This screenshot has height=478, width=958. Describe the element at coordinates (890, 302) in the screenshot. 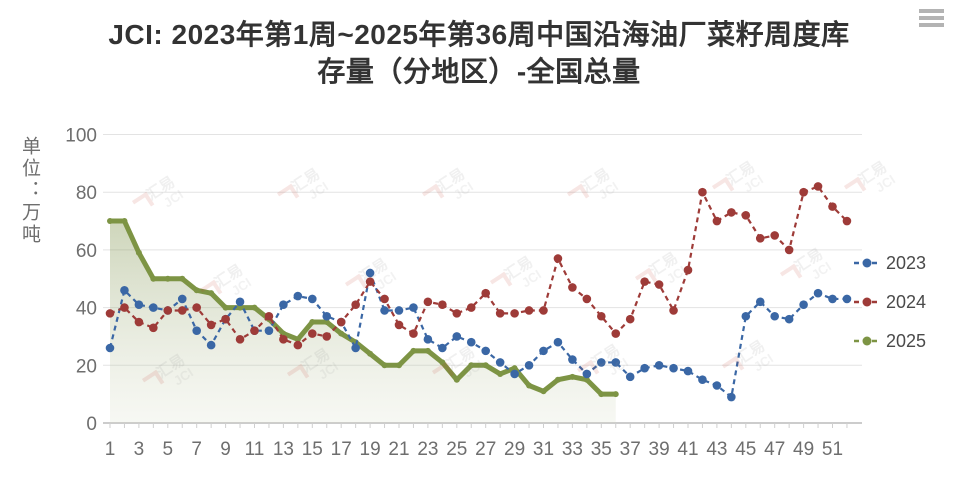

I see `legend-item-2024: 2024` at that location.